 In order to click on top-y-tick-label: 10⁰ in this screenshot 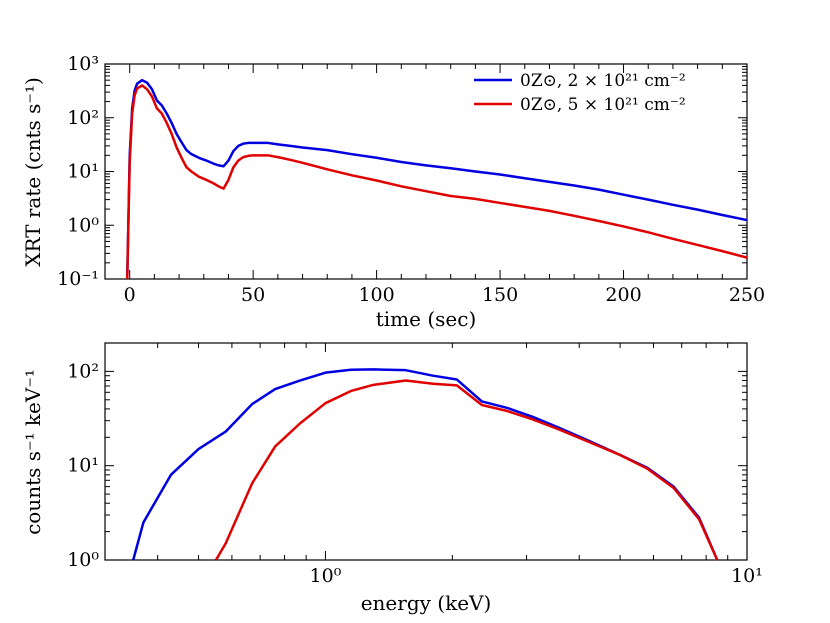, I will do `click(83, 225)`.